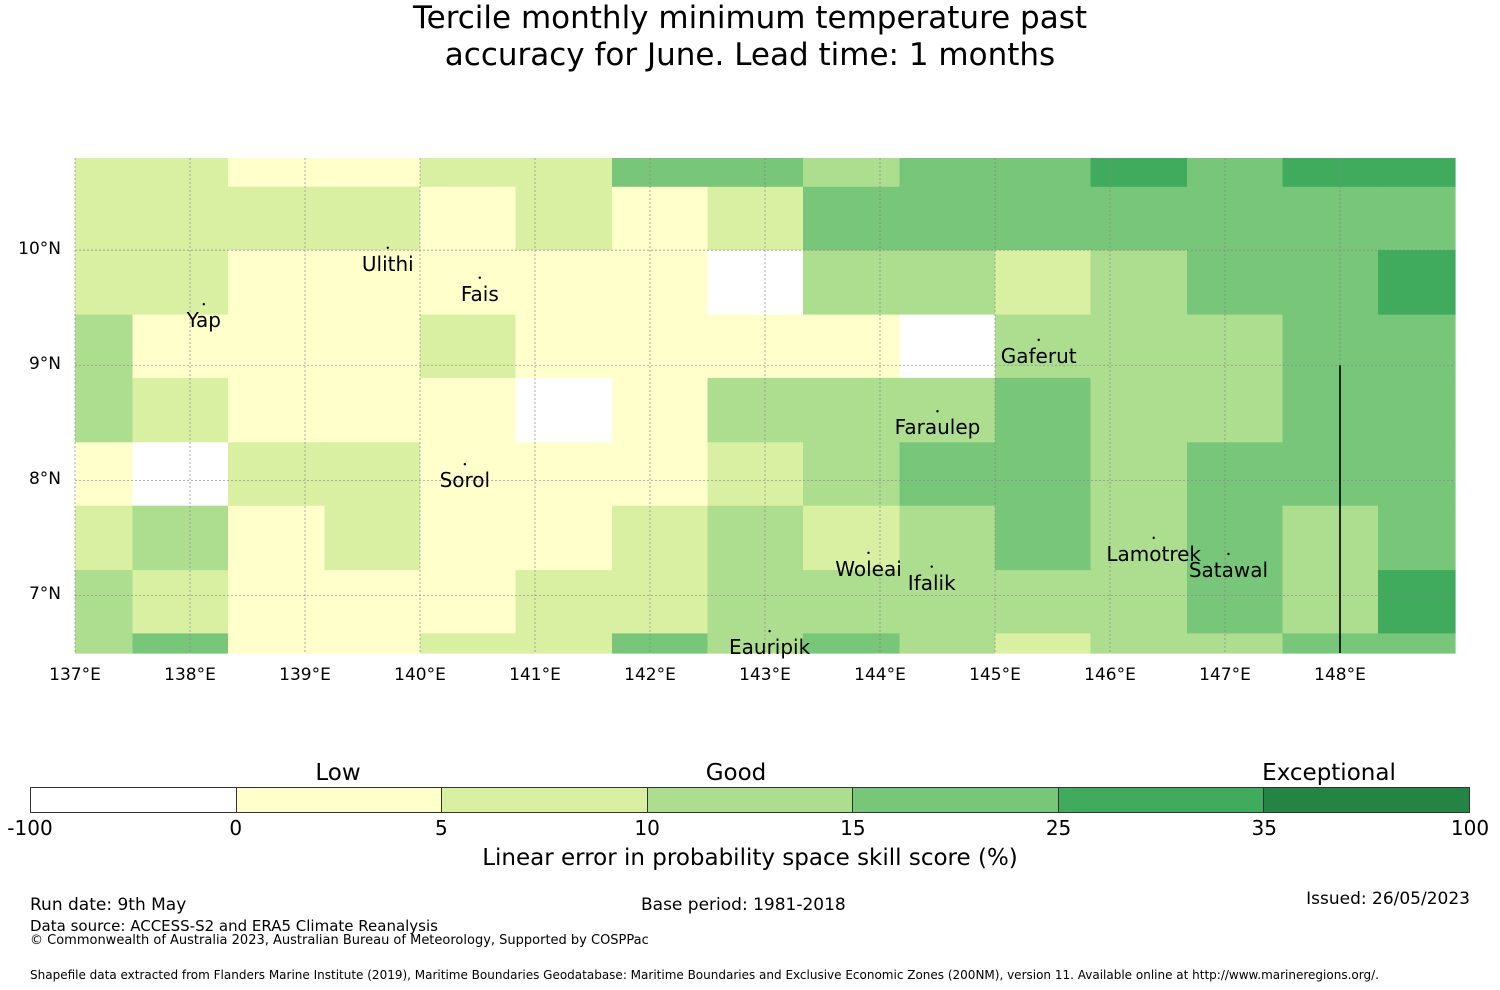 This screenshot has width=1500, height=990. Describe the element at coordinates (1470, 828) in the screenshot. I see `colorbar-tick-label: 100` at that location.